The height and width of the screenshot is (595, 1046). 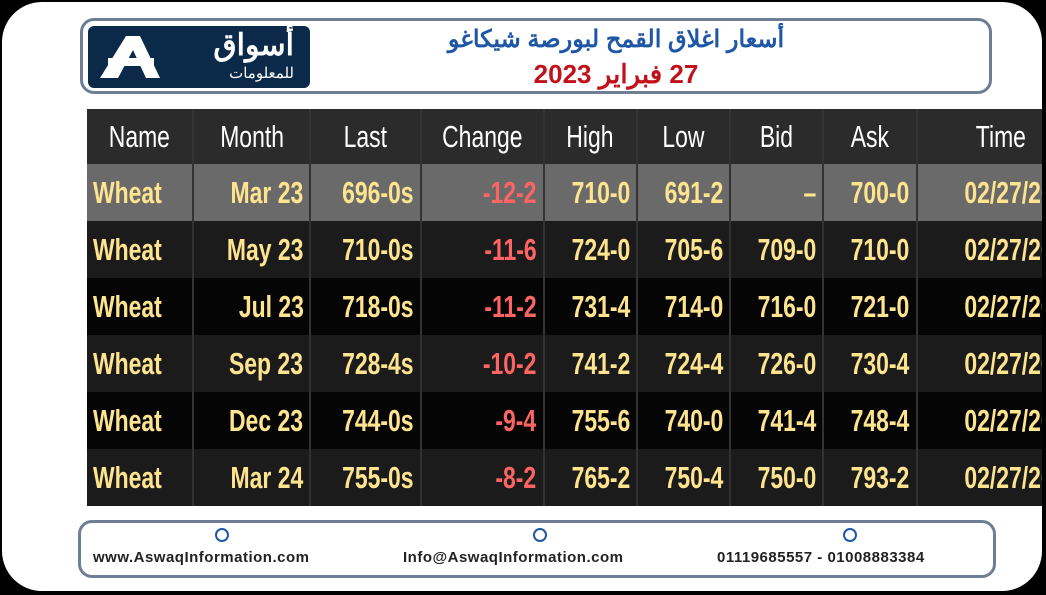 I want to click on column-header: Time, so click(x=979, y=136).